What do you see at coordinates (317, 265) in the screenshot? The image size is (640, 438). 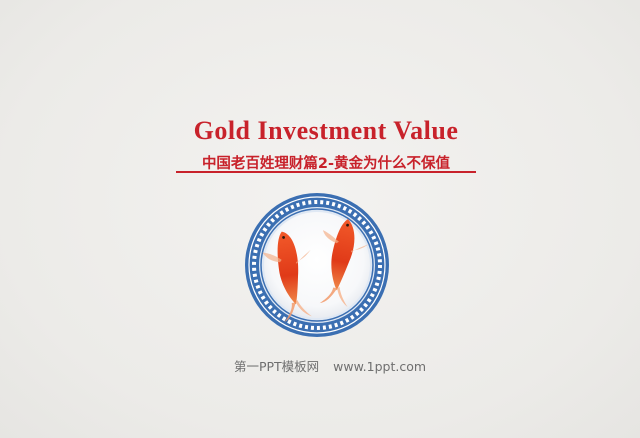 I see `koi-plate-illustration` at bounding box center [317, 265].